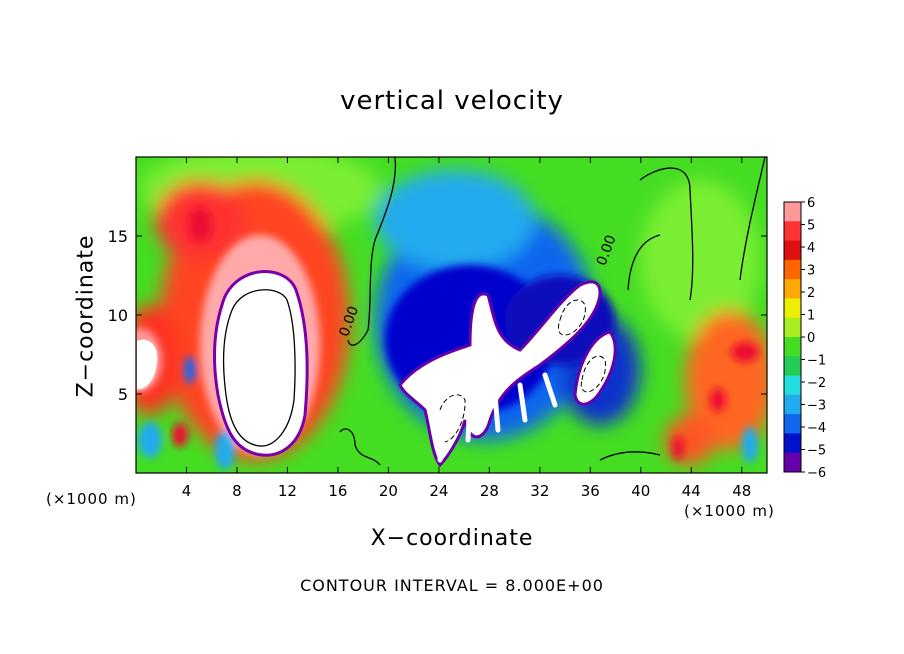 The height and width of the screenshot is (654, 904). Describe the element at coordinates (86, 316) in the screenshot. I see `y-axis-label: Z−coordinate` at that location.